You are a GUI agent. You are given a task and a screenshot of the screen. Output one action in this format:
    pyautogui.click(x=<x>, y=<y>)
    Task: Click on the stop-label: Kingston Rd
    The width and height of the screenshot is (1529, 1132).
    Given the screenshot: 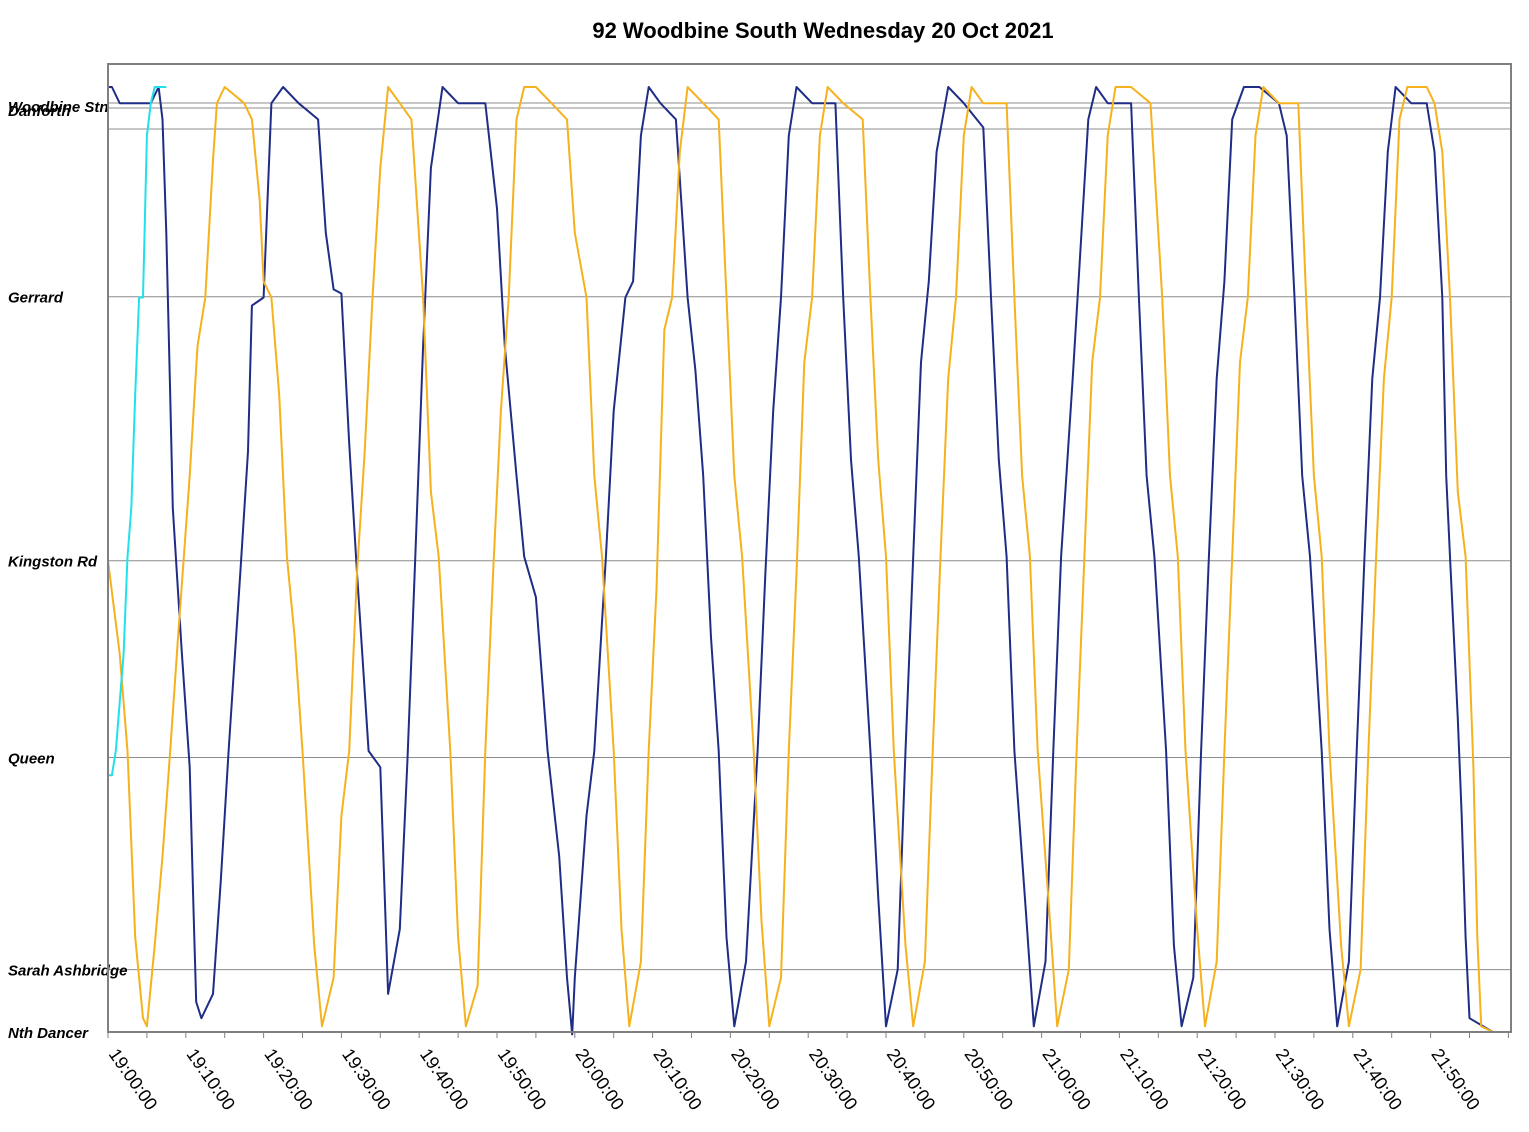 What is the action you would take?
    pyautogui.click(x=53, y=562)
    